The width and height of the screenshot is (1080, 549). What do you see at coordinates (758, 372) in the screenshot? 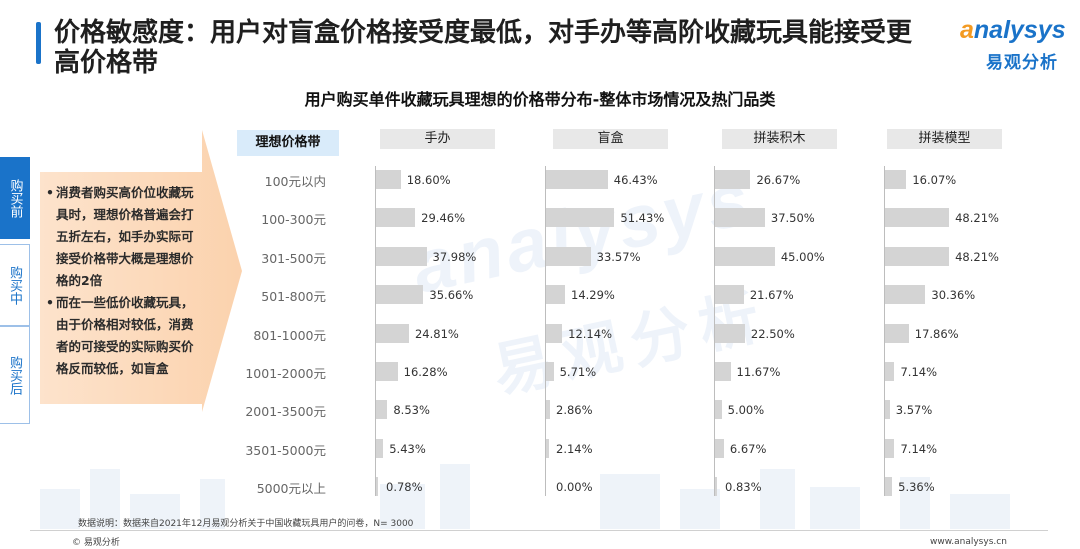
I see `bar-value-label: 11.67%` at bounding box center [758, 372].